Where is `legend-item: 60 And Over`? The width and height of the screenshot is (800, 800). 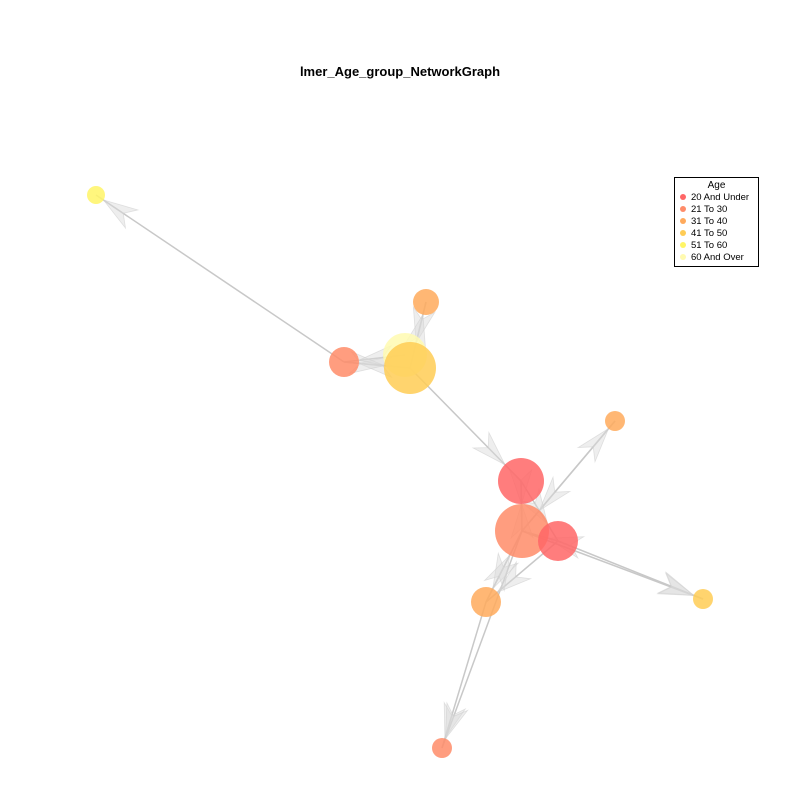
legend-item: 60 And Over is located at coordinates (716, 257).